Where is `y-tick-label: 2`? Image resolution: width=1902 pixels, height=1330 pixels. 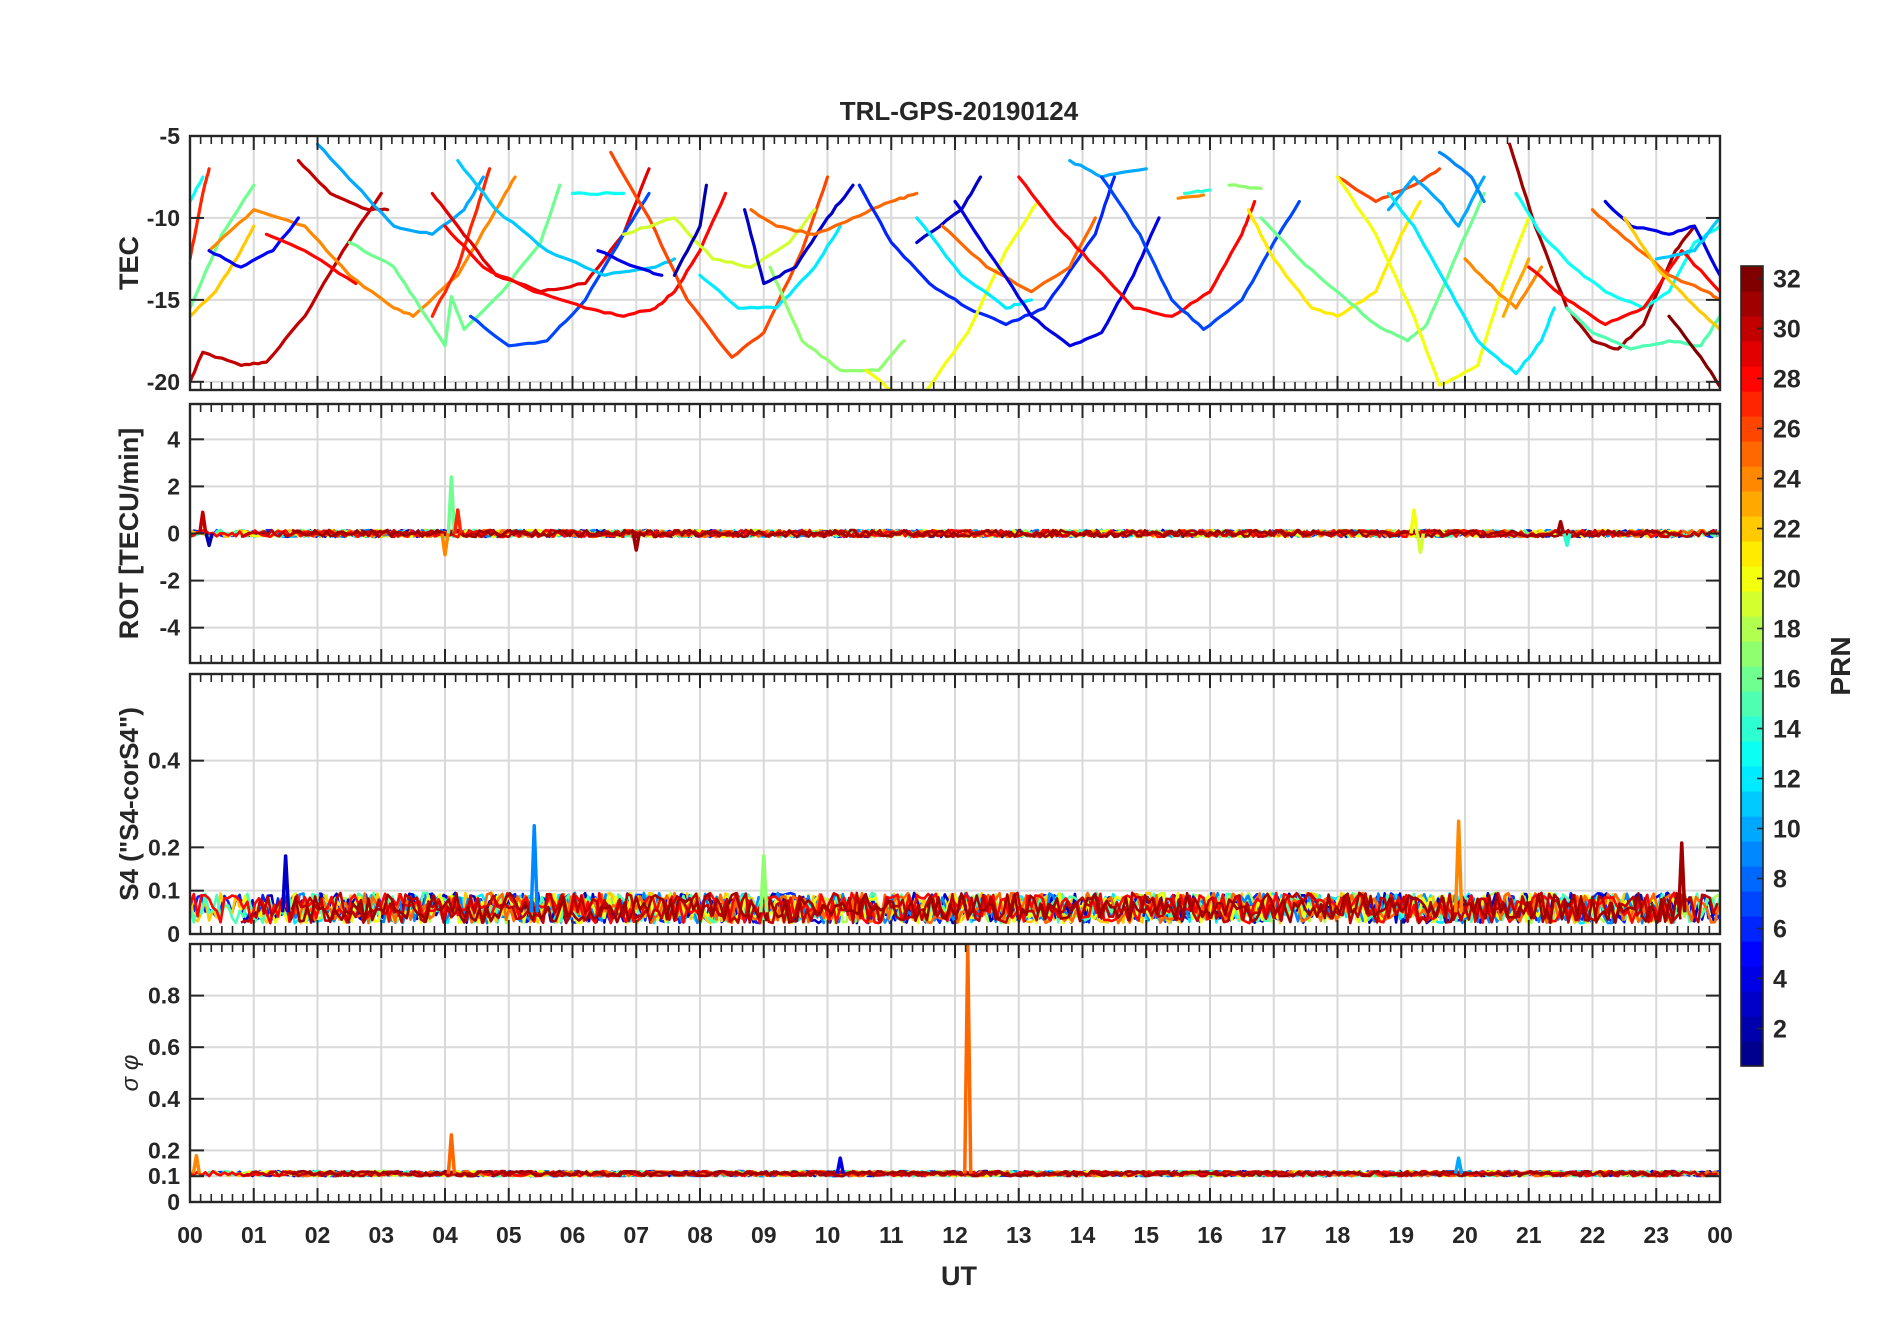 y-tick-label: 2 is located at coordinates (173, 486).